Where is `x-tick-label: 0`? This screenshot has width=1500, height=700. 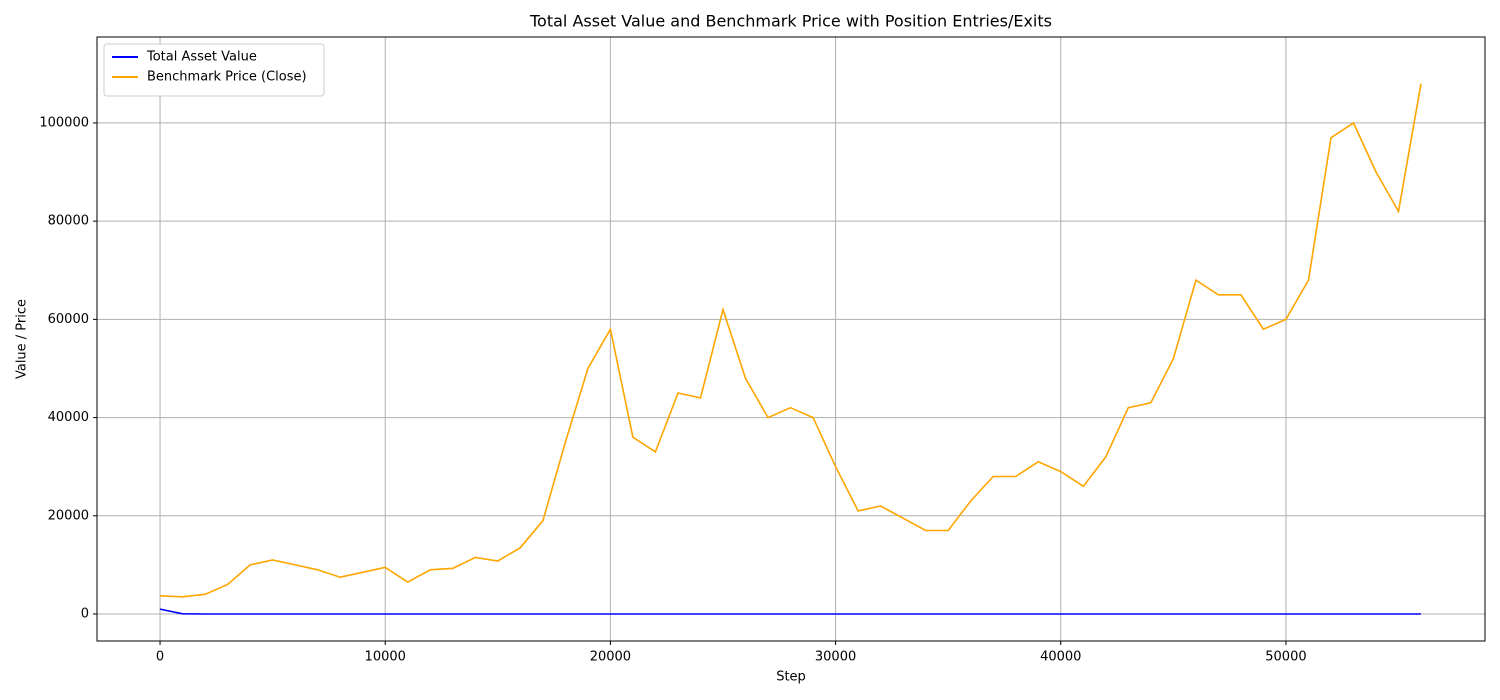
x-tick-label: 0 is located at coordinates (160, 657).